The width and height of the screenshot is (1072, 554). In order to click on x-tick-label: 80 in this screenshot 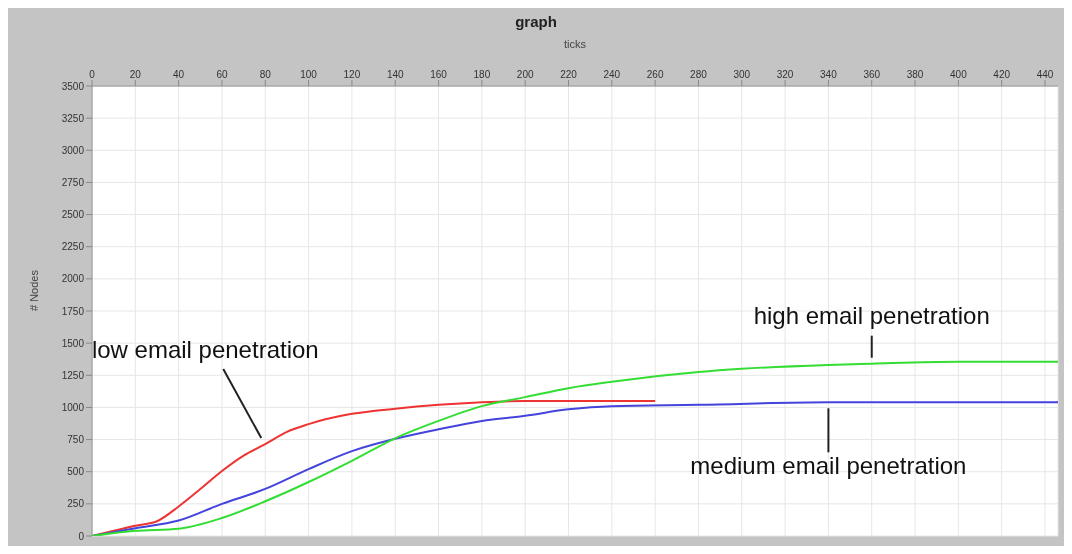, I will do `click(265, 74)`.